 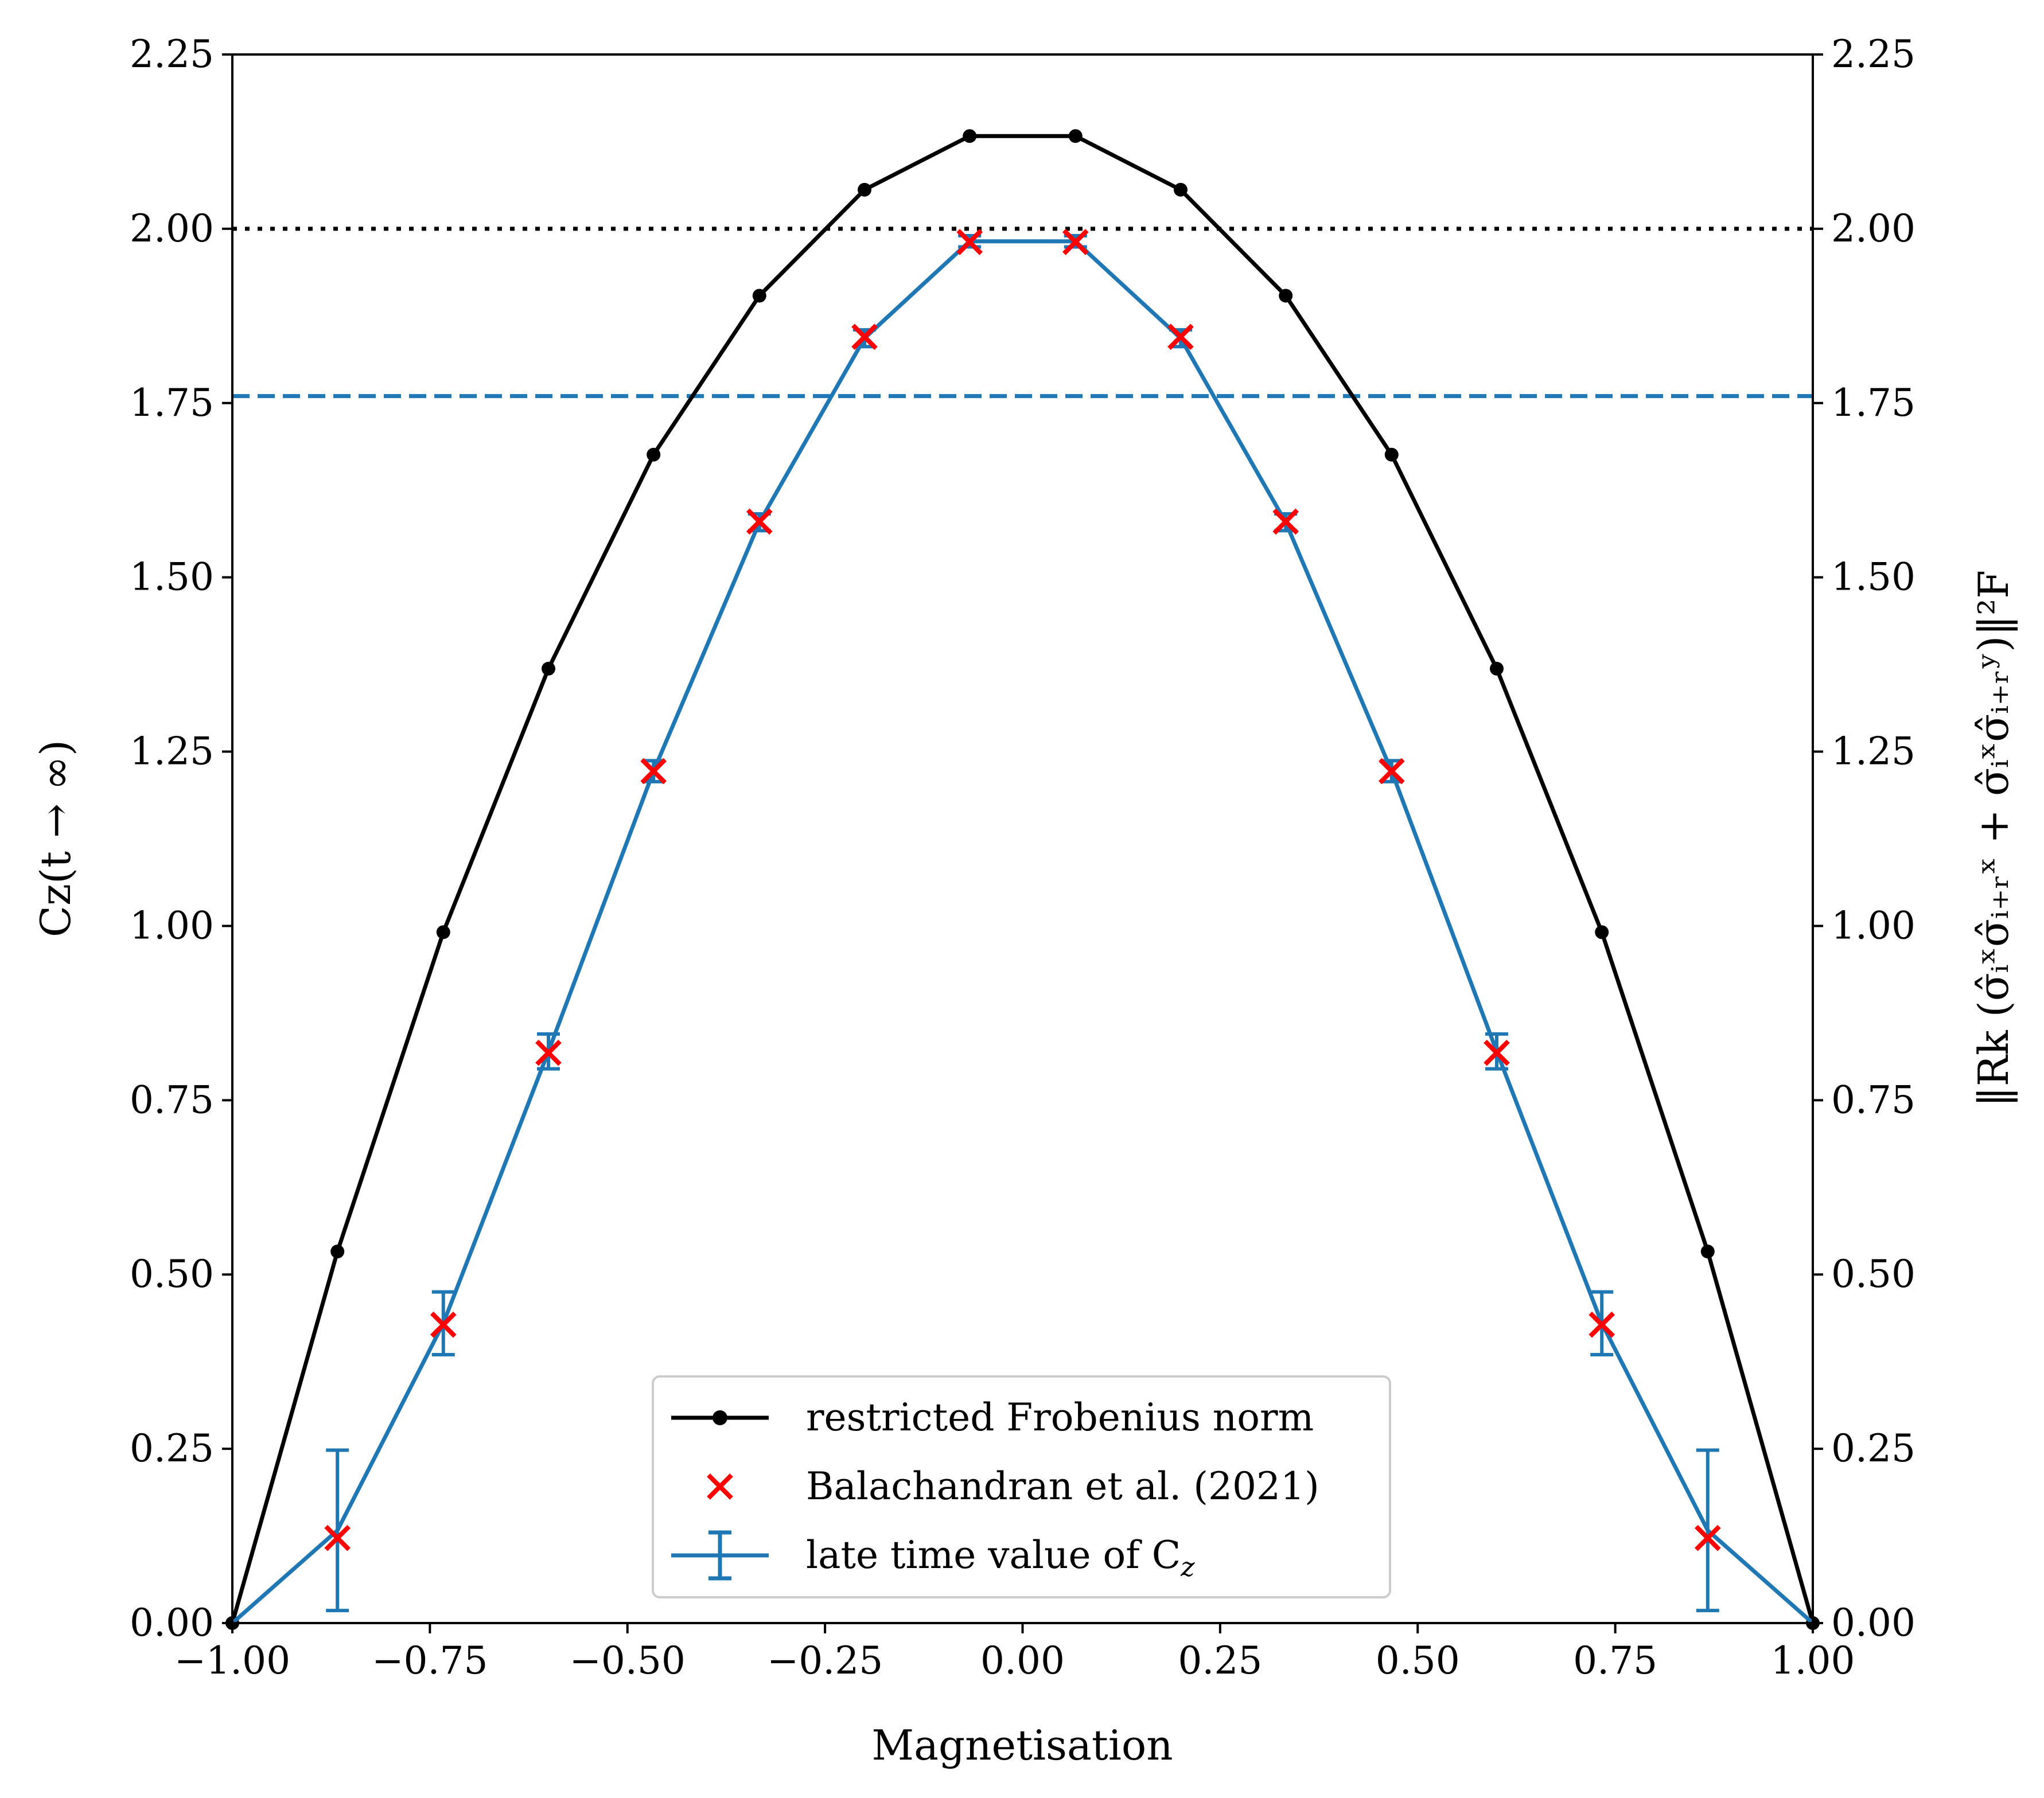 What do you see at coordinates (172, 925) in the screenshot?
I see `y-tick-label-left-4: 1.00` at bounding box center [172, 925].